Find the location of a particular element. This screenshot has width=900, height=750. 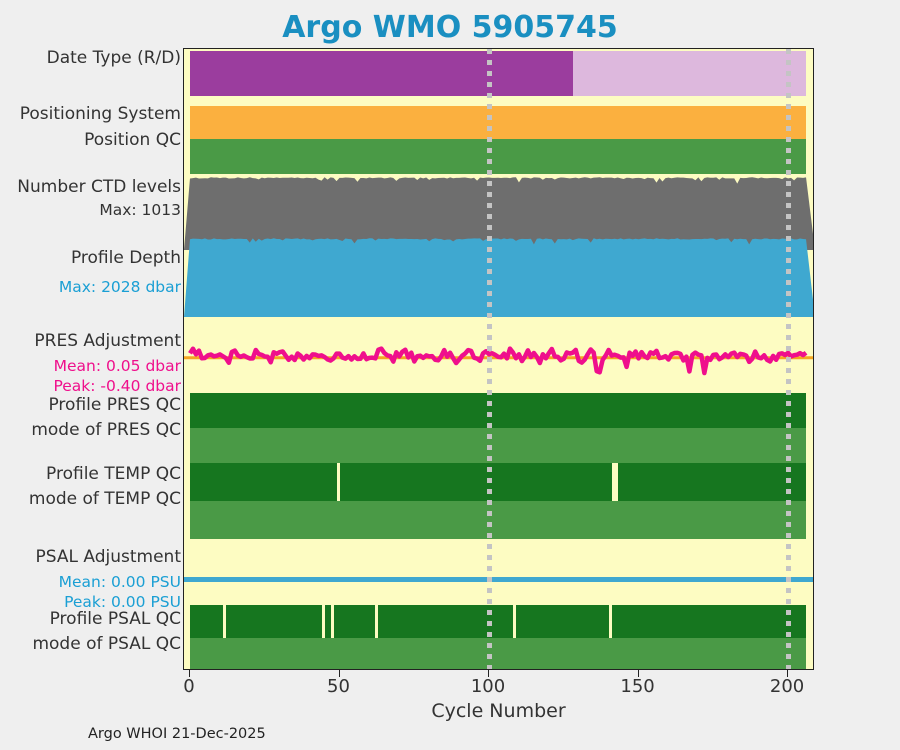

label-pres-adjustment: PRES Adjustment is located at coordinates (107, 341).